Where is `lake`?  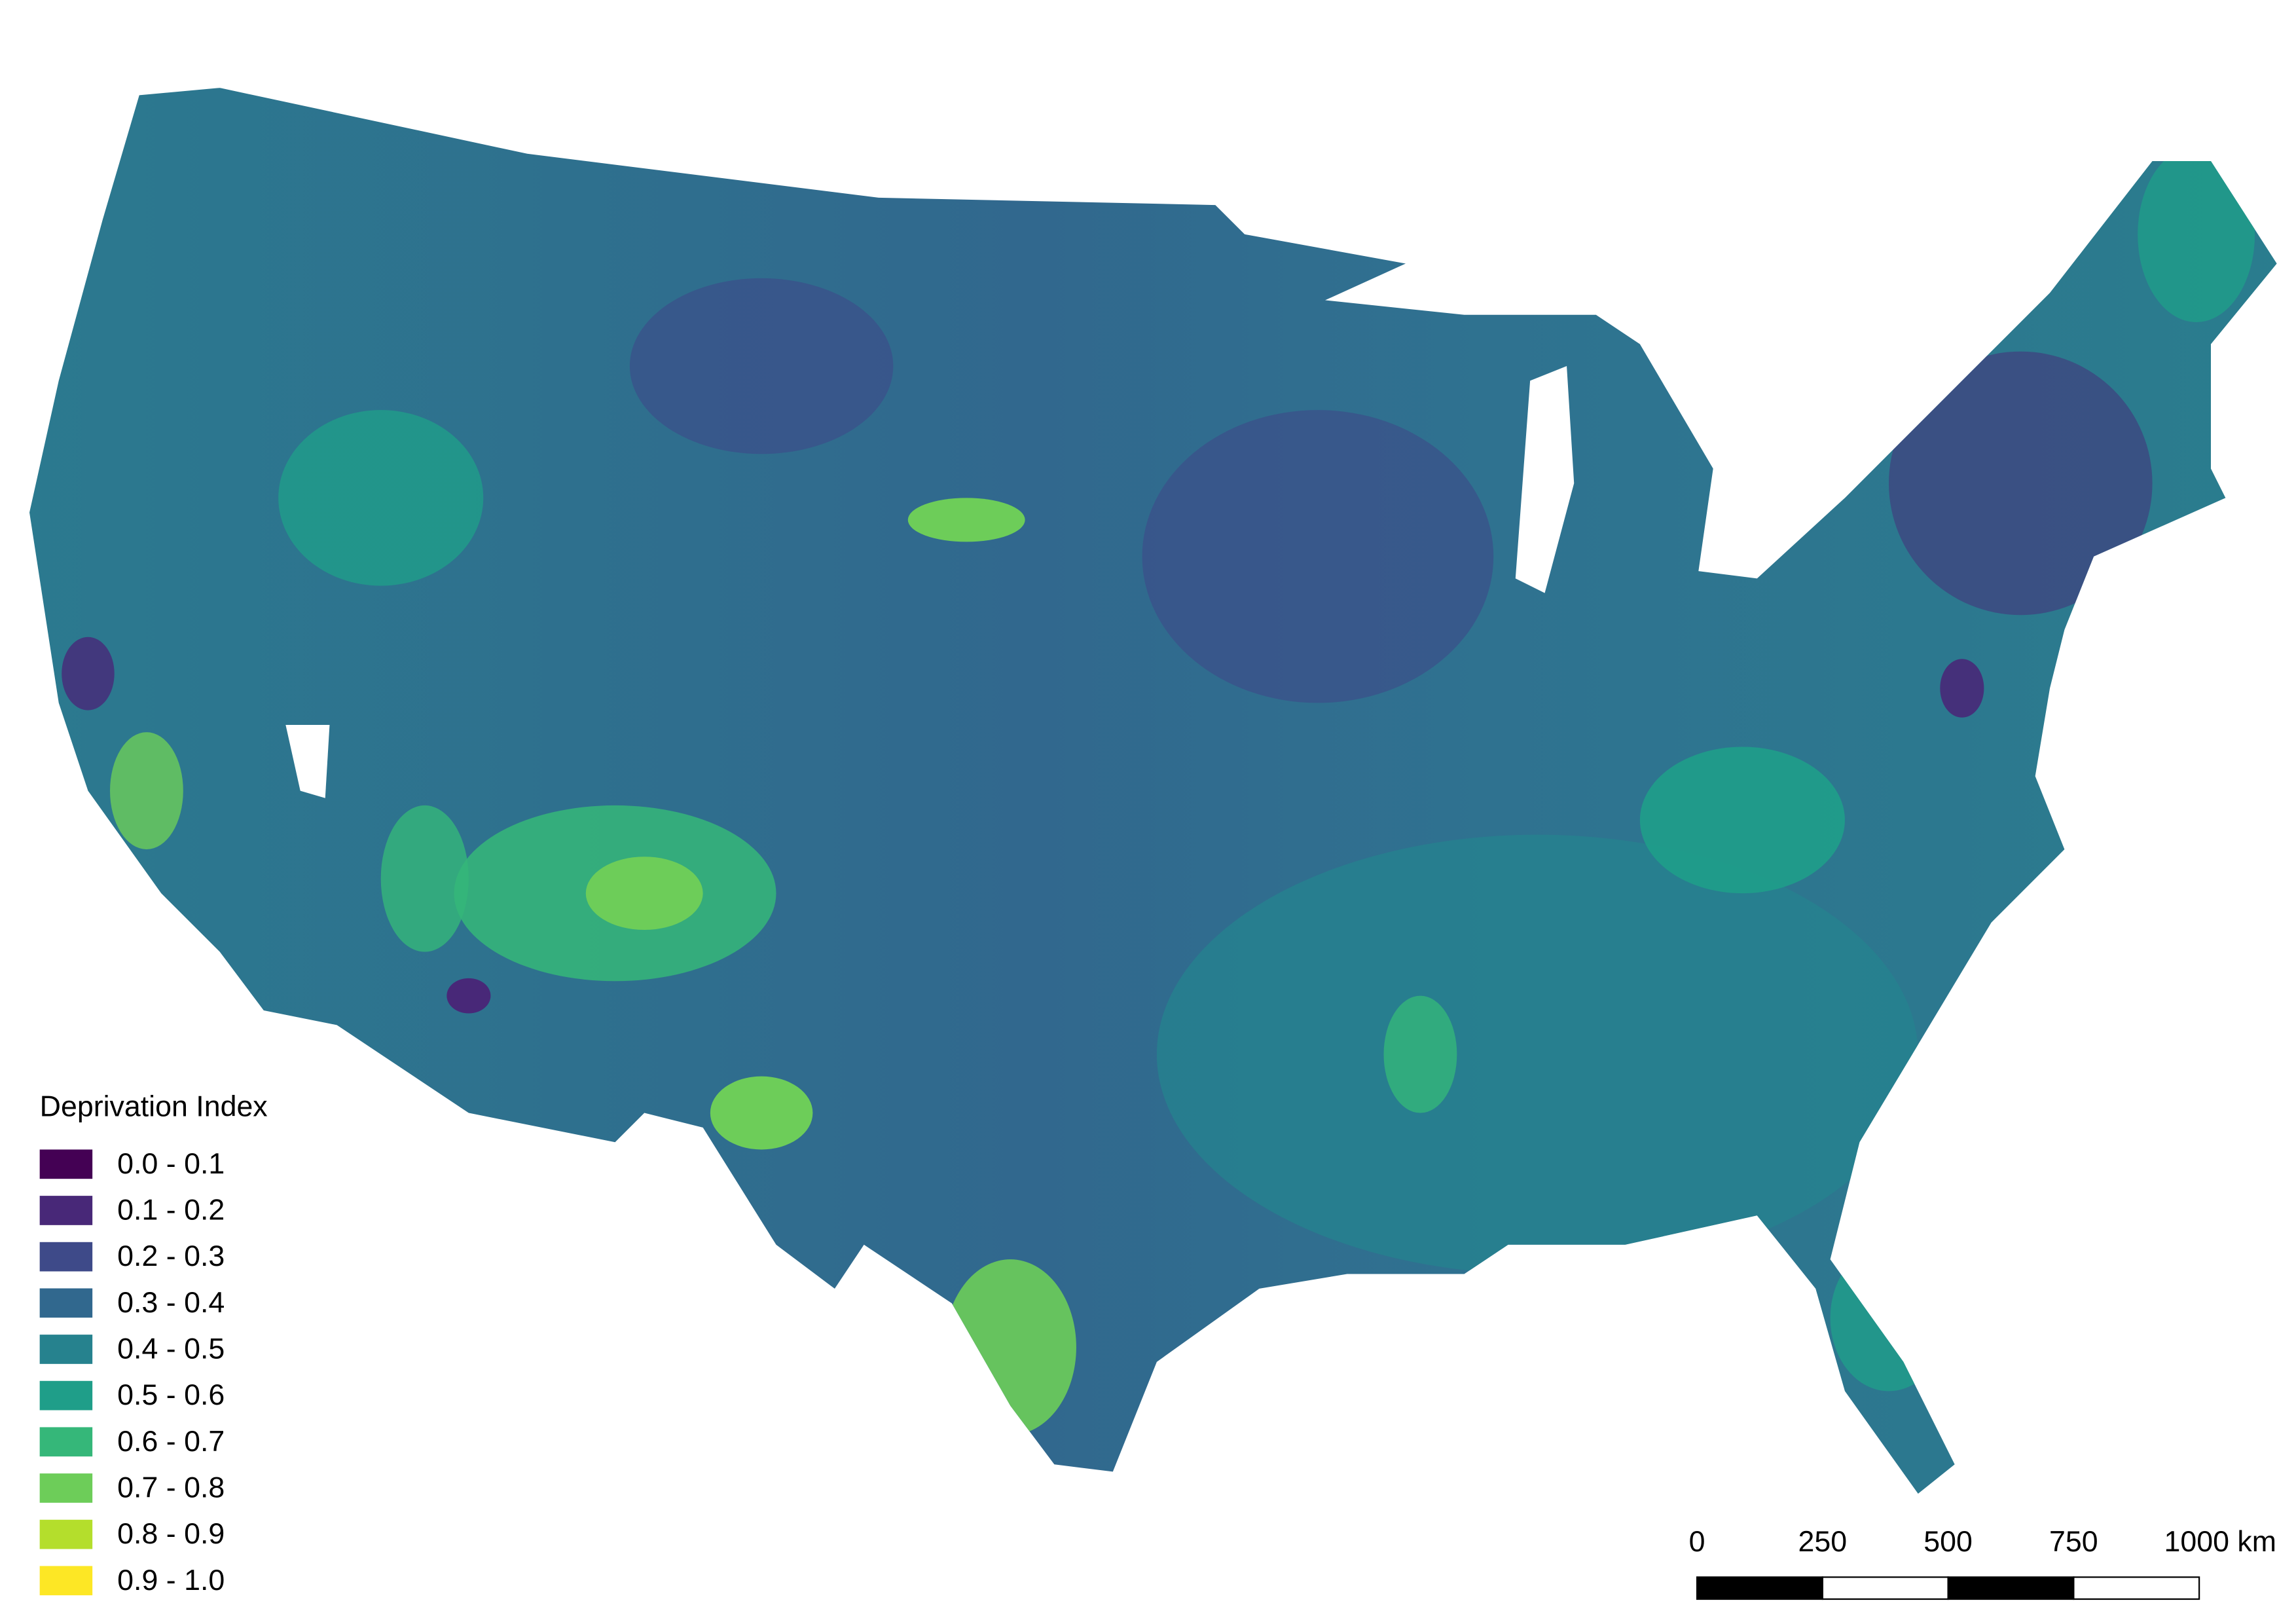
lake is located at coordinates (307, 761).